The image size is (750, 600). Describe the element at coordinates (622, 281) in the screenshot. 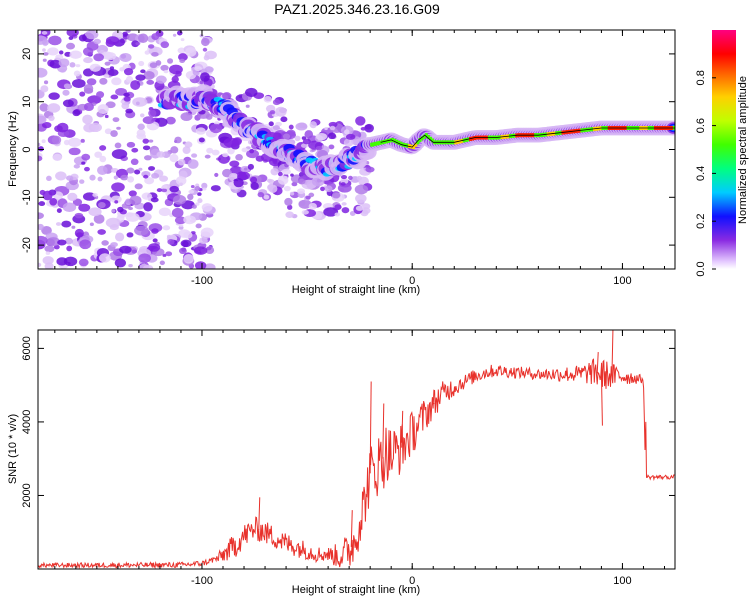

I see `spectrogram-xtick-label: 100` at that location.